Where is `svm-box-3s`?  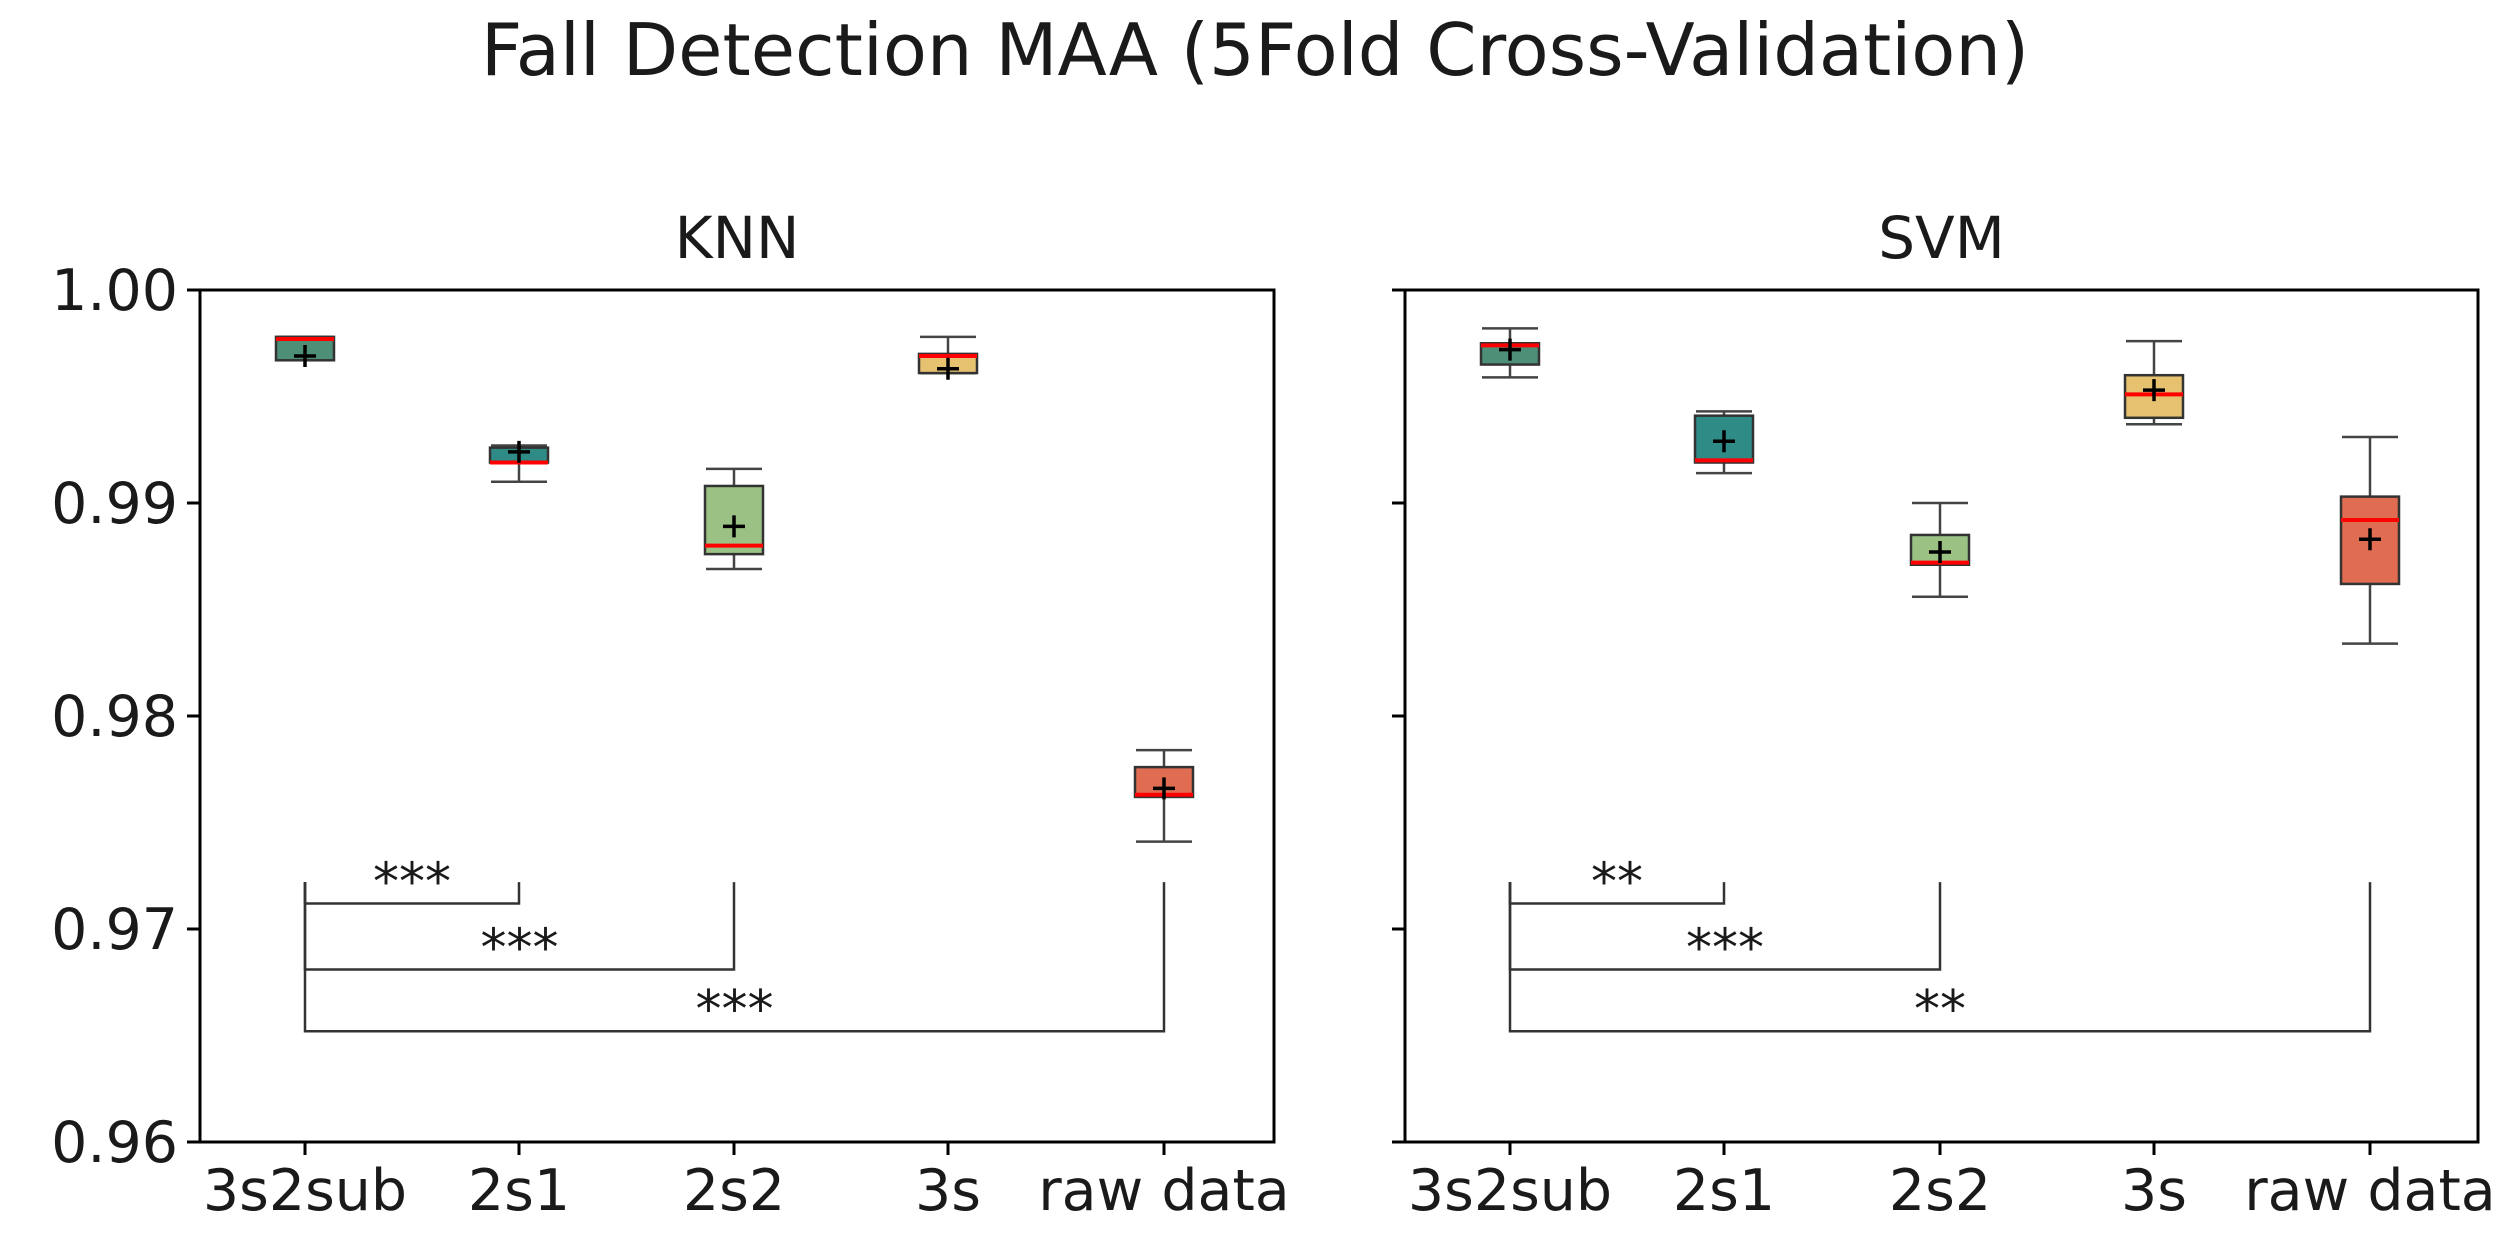
svm-box-3s is located at coordinates (2154, 382).